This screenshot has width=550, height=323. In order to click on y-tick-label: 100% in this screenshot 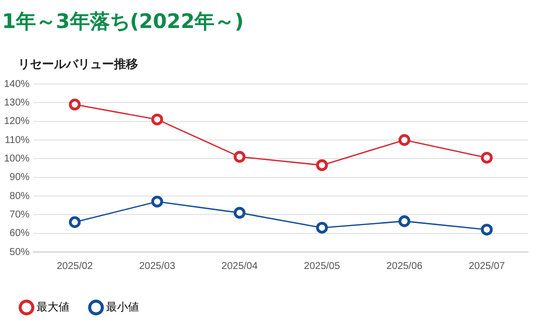, I will do `click(17, 158)`.